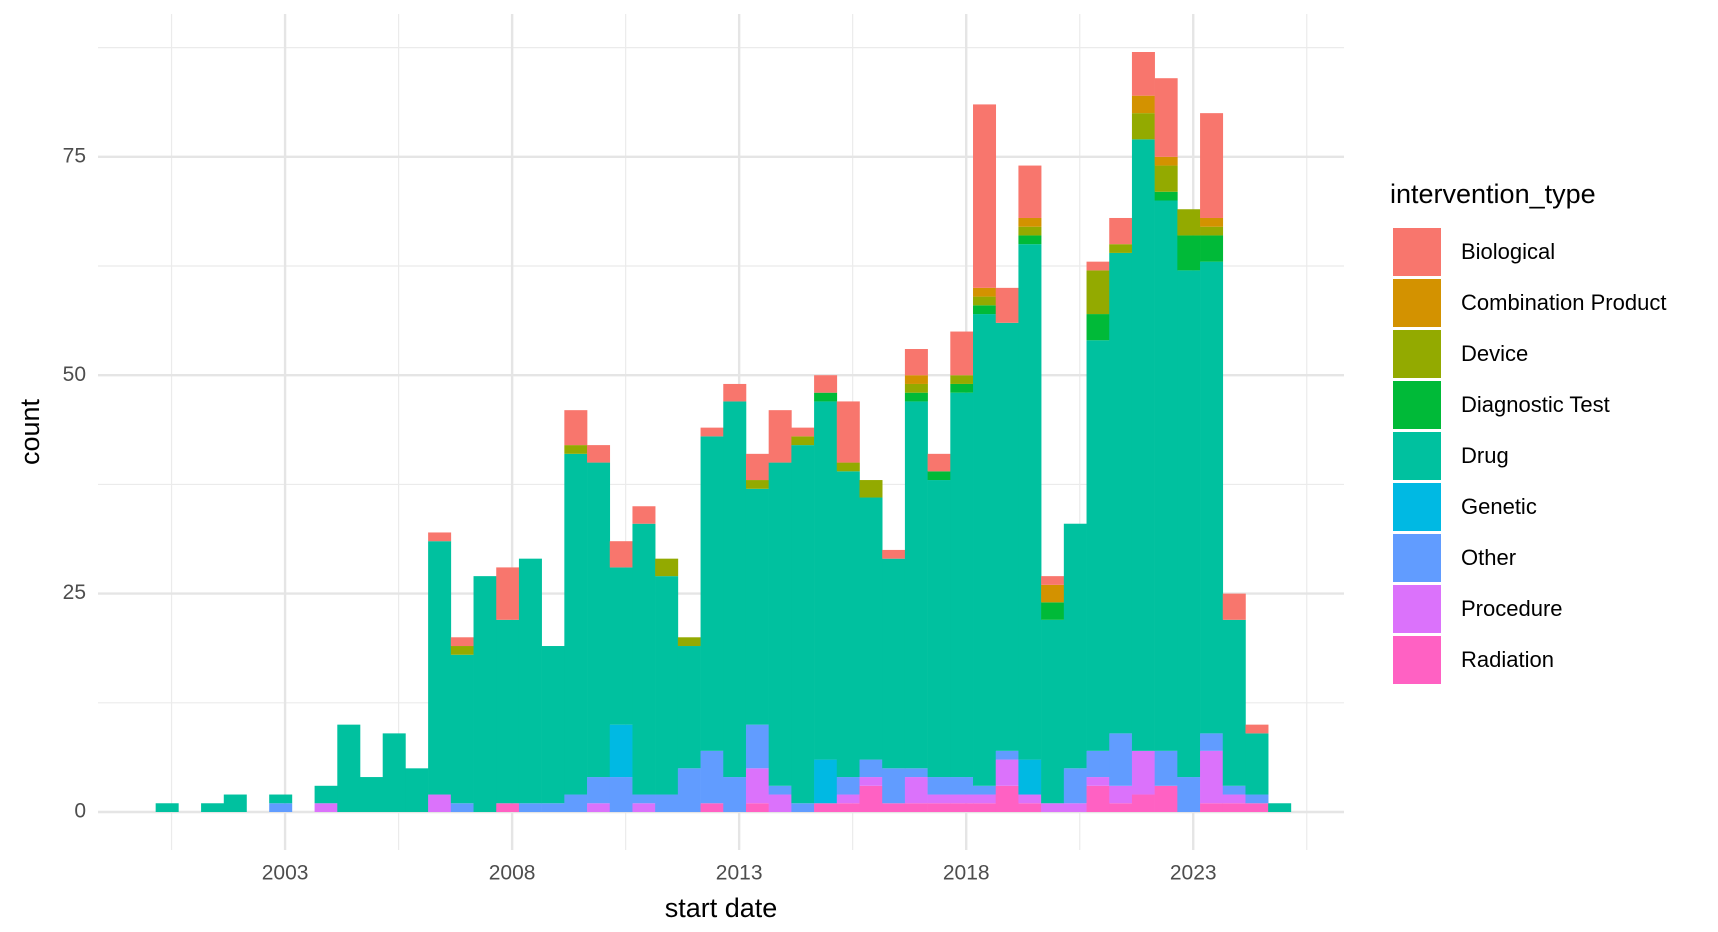 This screenshot has height=932, width=1718. Describe the element at coordinates (1508, 251) in the screenshot. I see `legend-label: Biological` at that location.